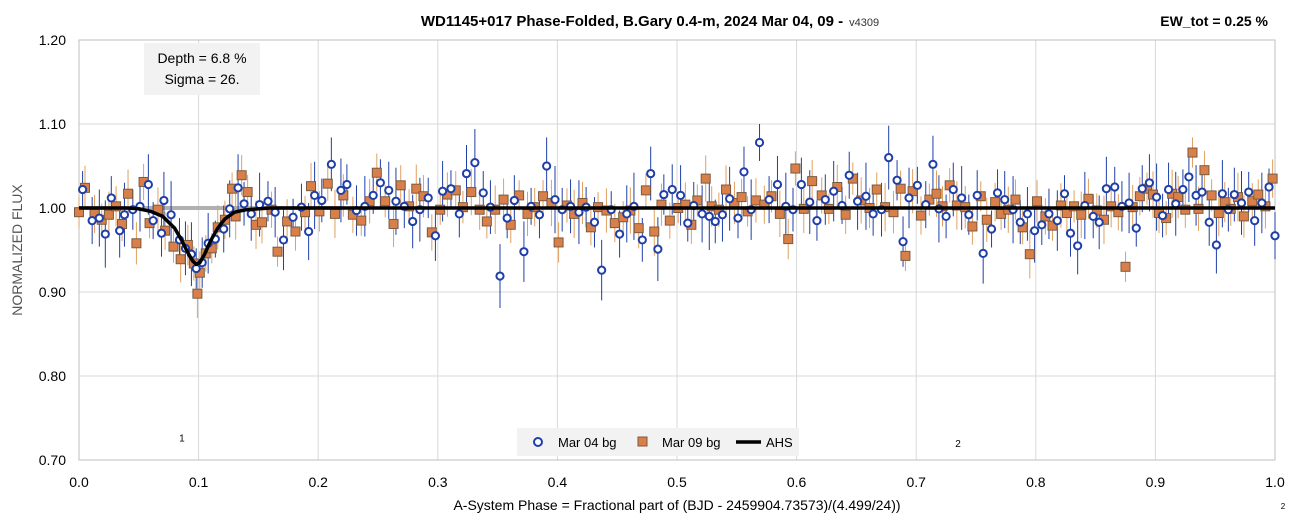 The image size is (1302, 523). I want to click on x-tick-labels: 0.0 0.1 0.2 0.3 0.4 0.5 0.6 0.7 0.8 0.9 1.0, so click(677, 482).